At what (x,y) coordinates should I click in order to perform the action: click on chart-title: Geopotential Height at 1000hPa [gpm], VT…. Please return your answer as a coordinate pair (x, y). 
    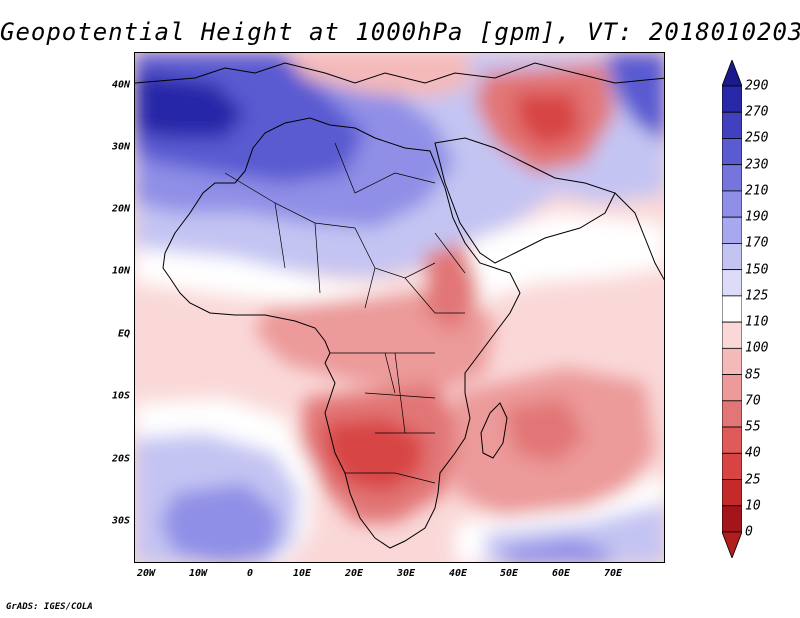
    Looking at the image, I should click on (400, 32).